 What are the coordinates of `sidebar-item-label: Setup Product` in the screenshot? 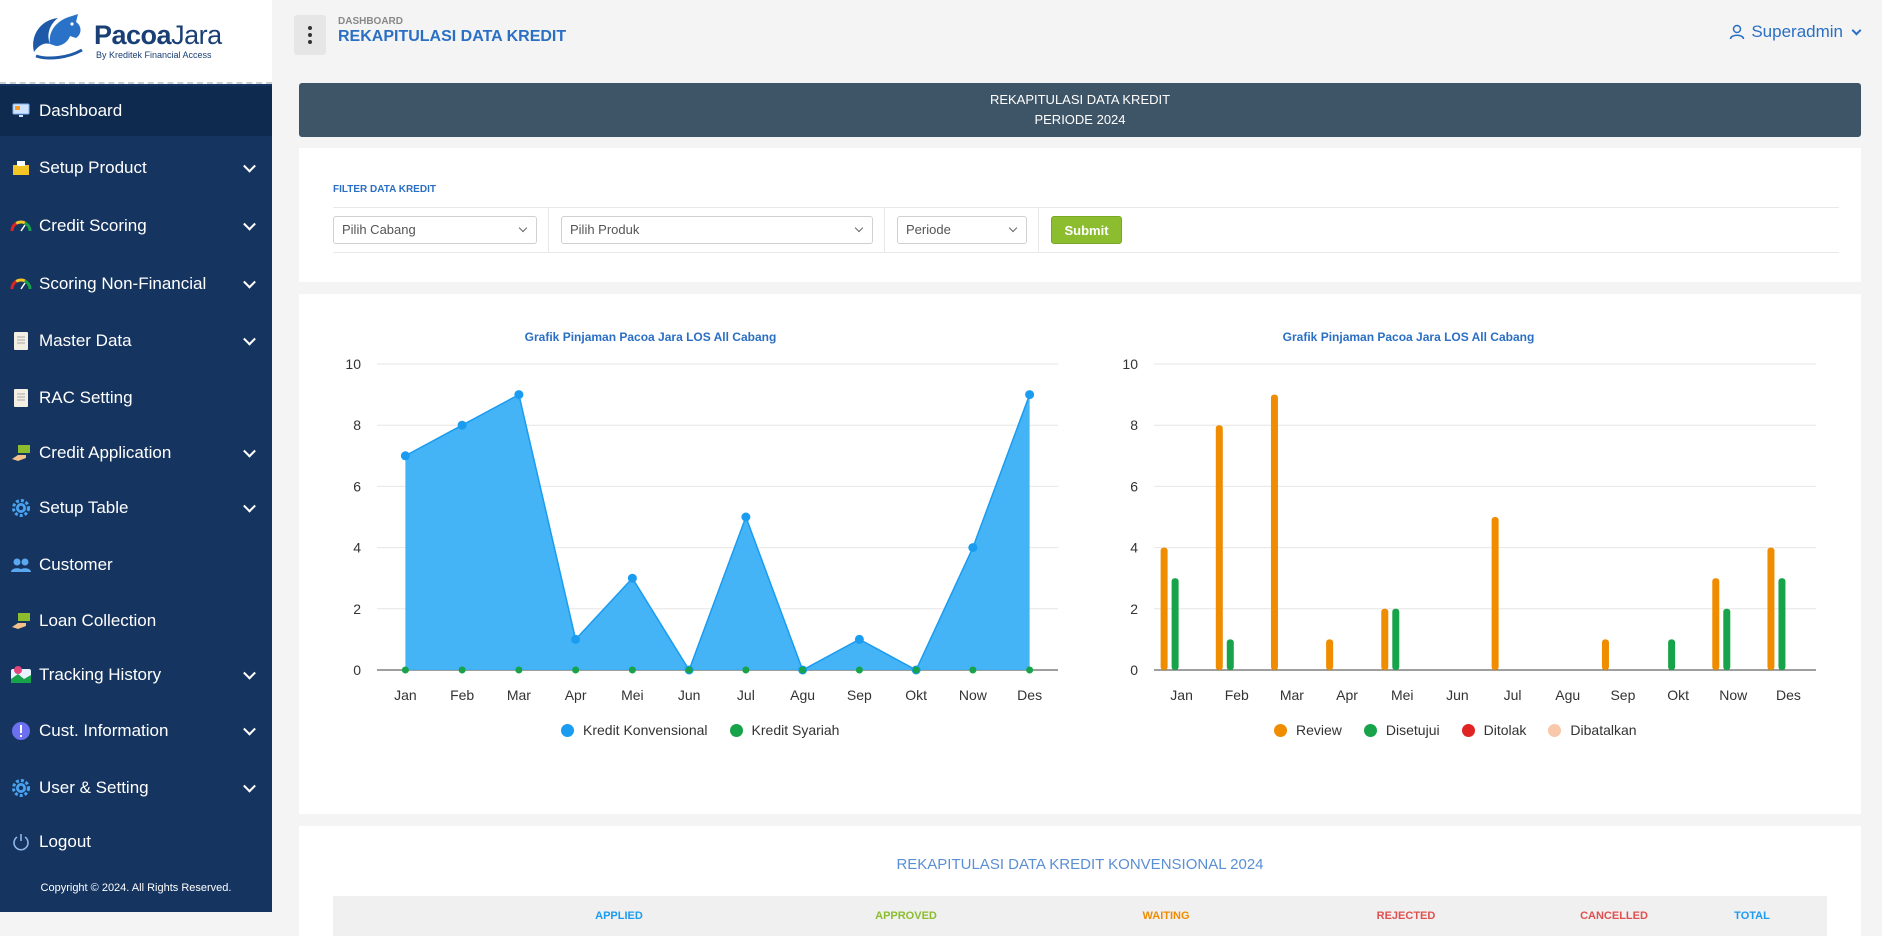 It's located at (93, 167).